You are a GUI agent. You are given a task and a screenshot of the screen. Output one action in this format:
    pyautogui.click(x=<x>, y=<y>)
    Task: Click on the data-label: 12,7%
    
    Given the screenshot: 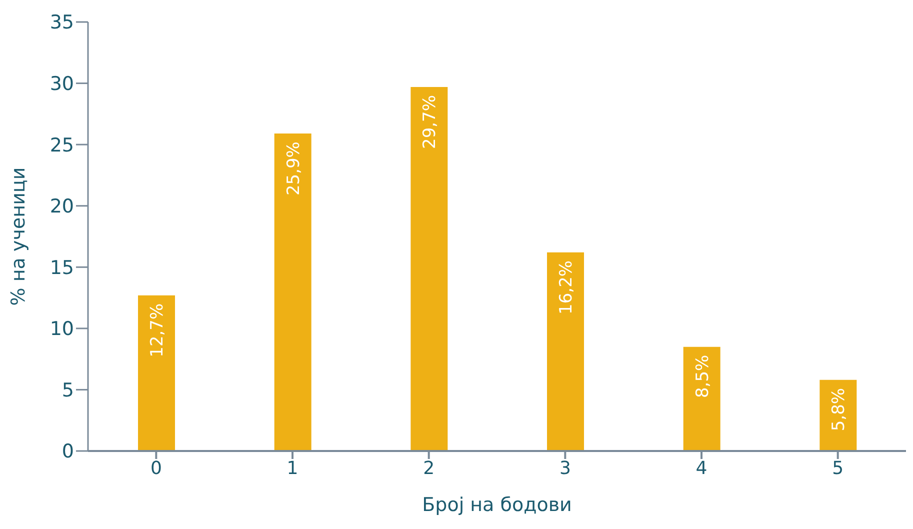 What is the action you would take?
    pyautogui.click(x=158, y=330)
    